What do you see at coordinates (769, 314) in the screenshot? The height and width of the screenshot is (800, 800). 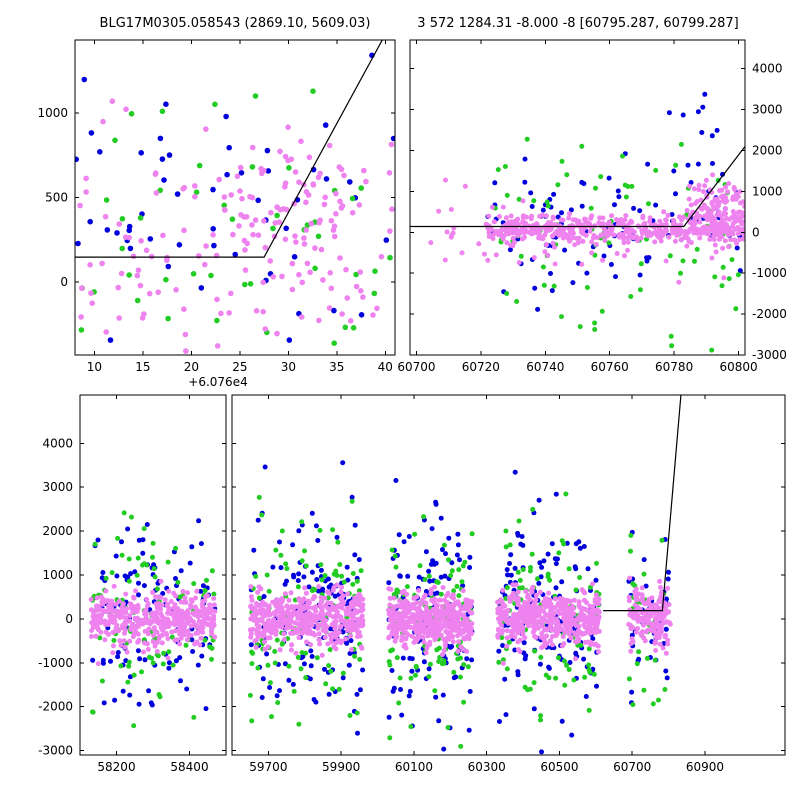 I see `y-tick-label: -2000` at bounding box center [769, 314].